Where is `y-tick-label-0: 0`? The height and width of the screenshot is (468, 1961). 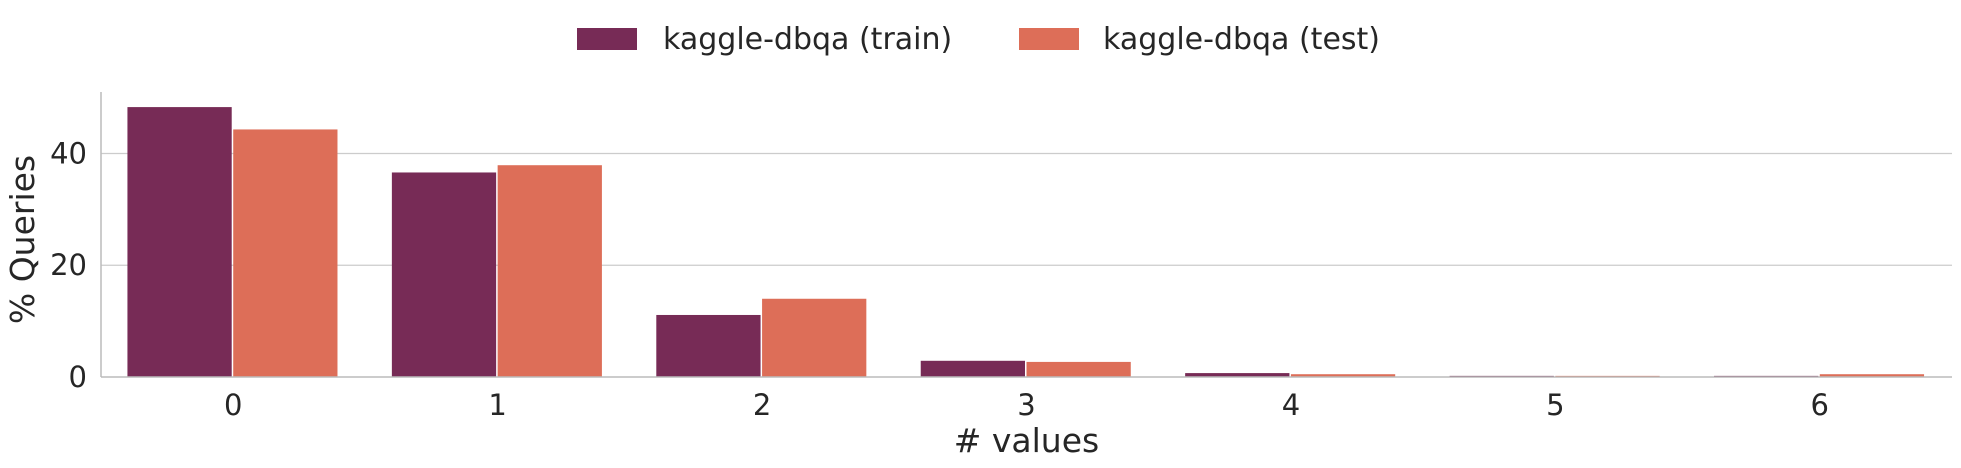
y-tick-label-0: 0 is located at coordinates (78, 377).